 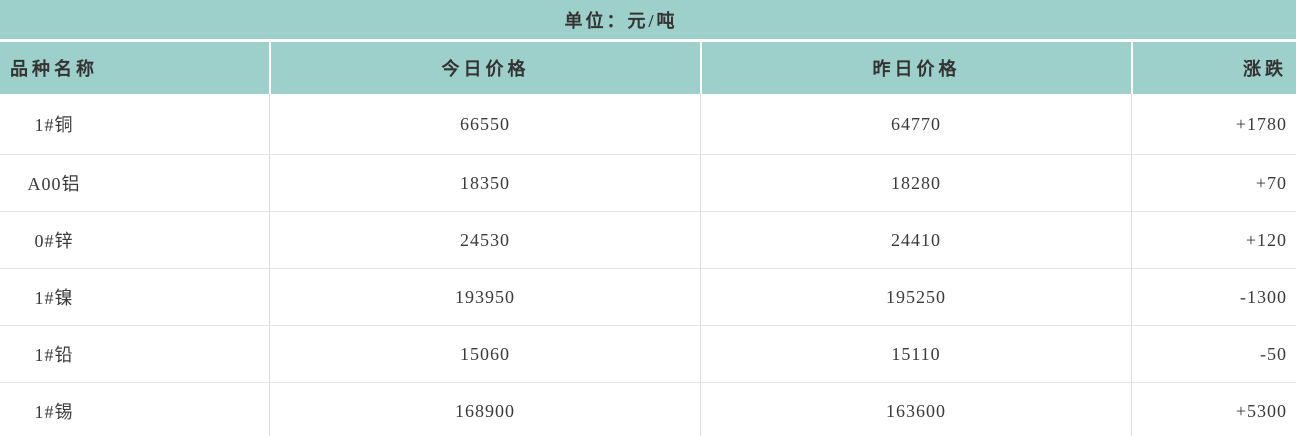 I want to click on table-row: 1#锡 168900 163600 +5300, so click(x=648, y=409).